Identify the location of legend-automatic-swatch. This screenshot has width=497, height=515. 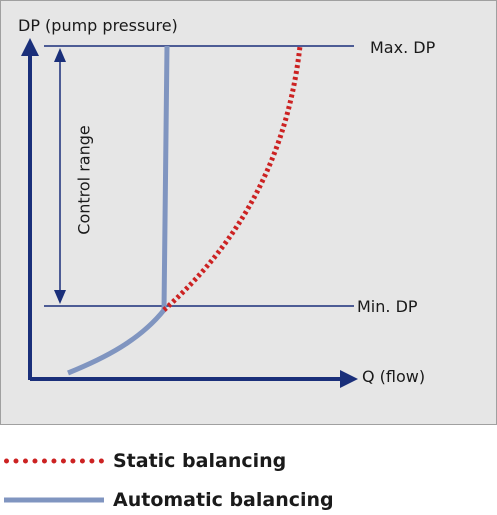
(54, 500).